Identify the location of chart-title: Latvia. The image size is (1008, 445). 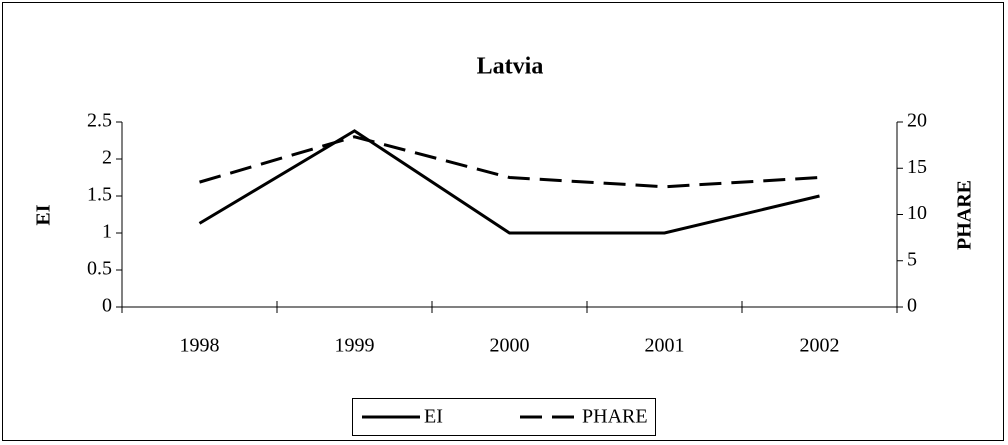
(510, 67).